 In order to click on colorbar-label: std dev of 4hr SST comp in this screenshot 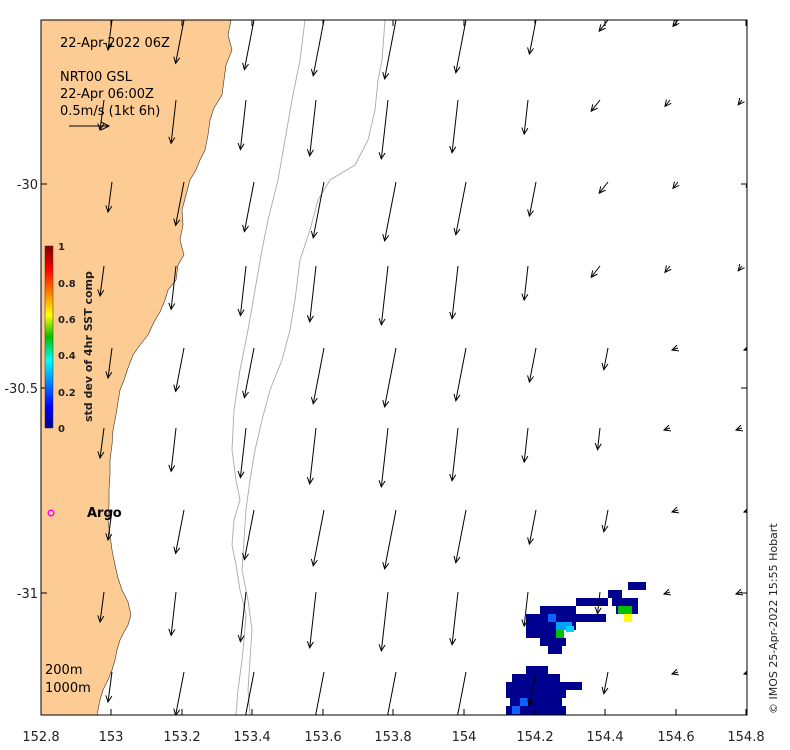, I will do `click(88, 346)`.